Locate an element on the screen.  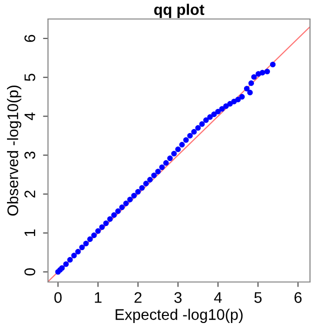
y-tick-label: 3 is located at coordinates (30, 155).